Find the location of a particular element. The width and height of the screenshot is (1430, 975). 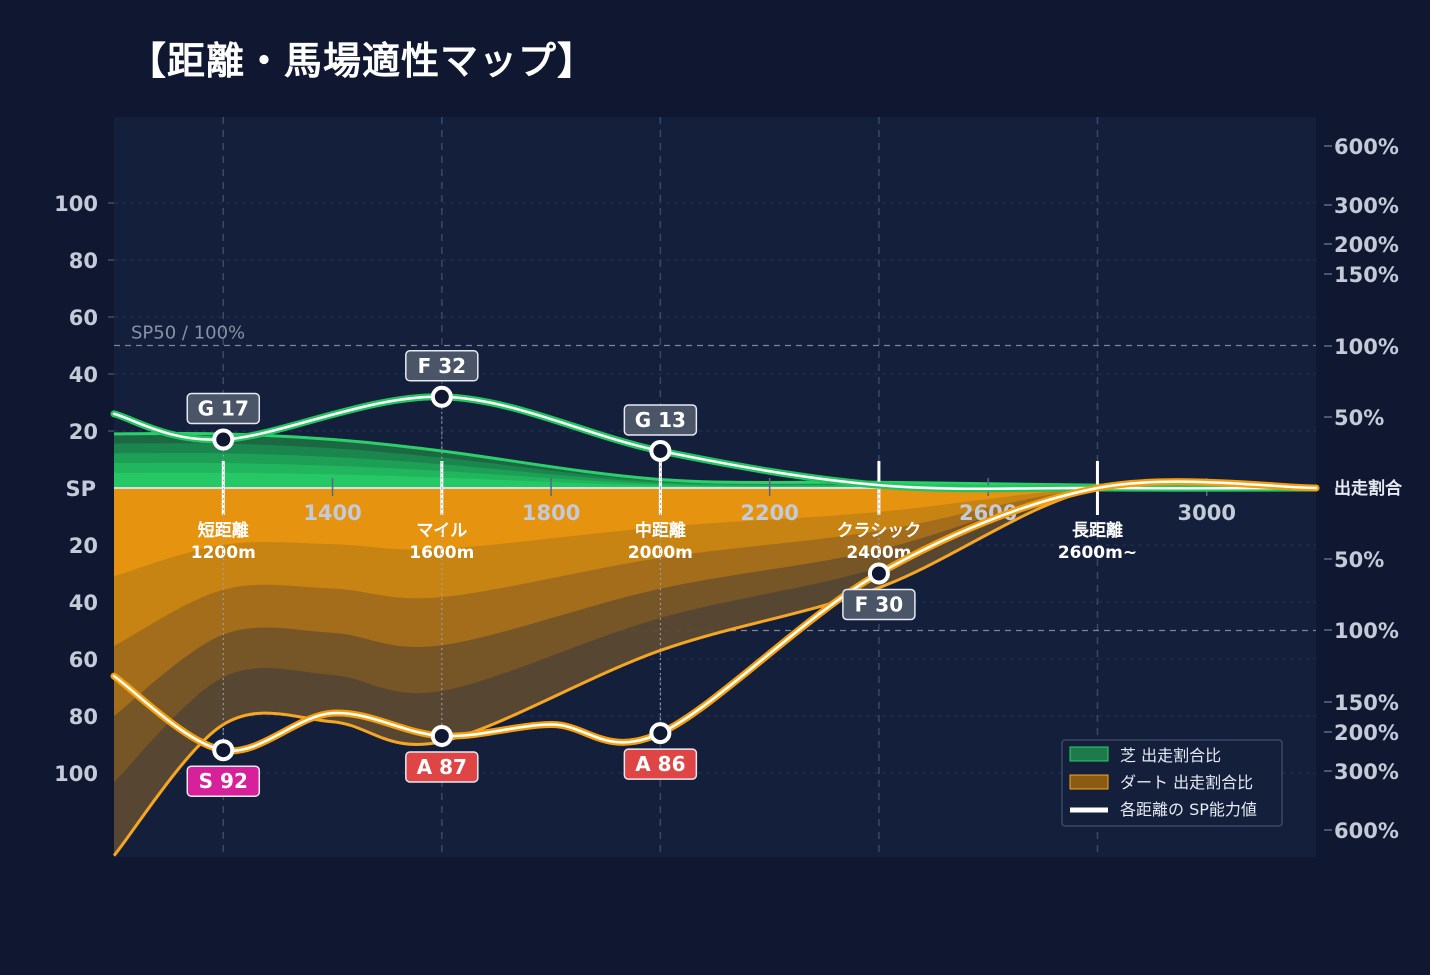

sp-tick-lower: 80 is located at coordinates (83, 717).